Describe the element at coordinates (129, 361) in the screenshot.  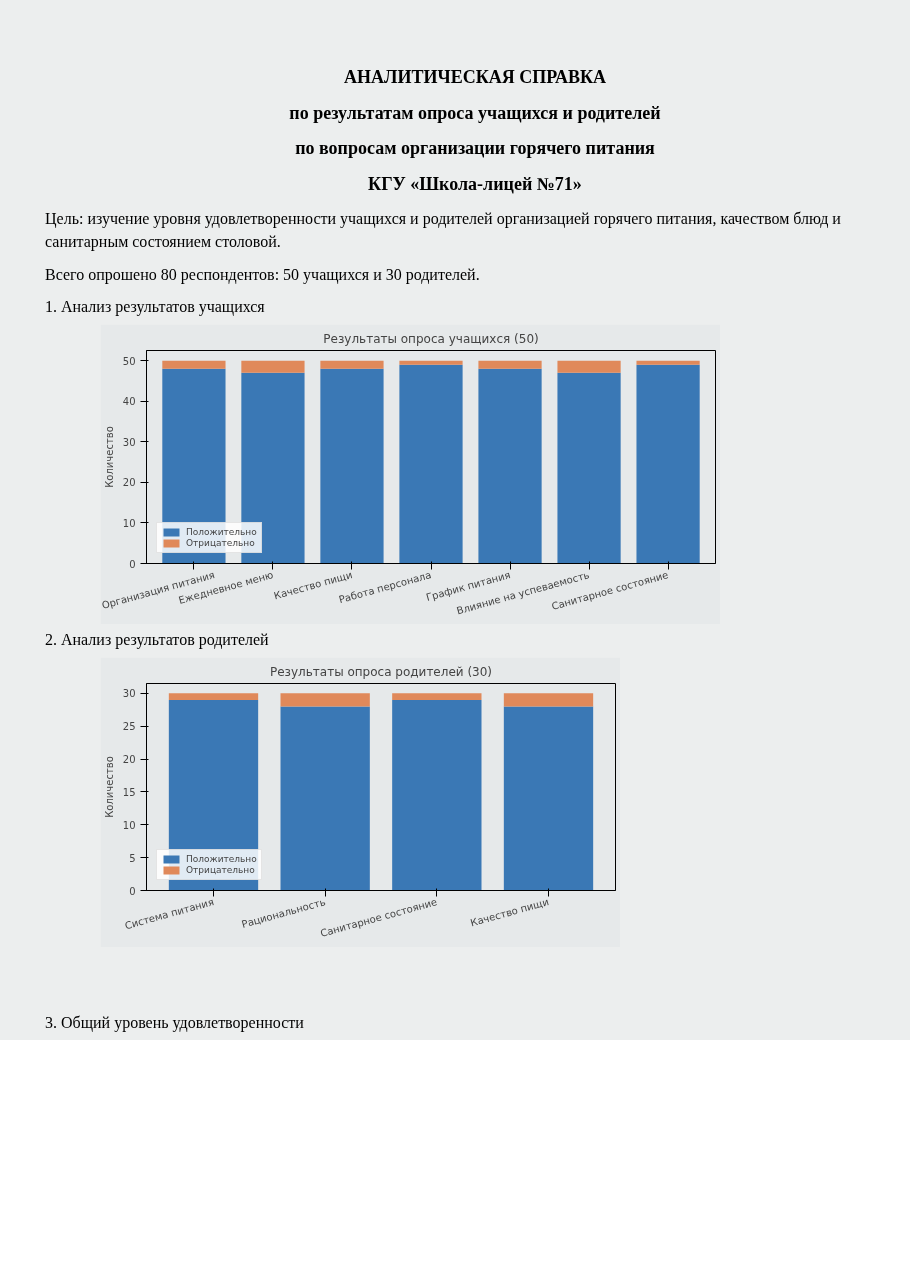
I see `y-tick-label: 50` at that location.